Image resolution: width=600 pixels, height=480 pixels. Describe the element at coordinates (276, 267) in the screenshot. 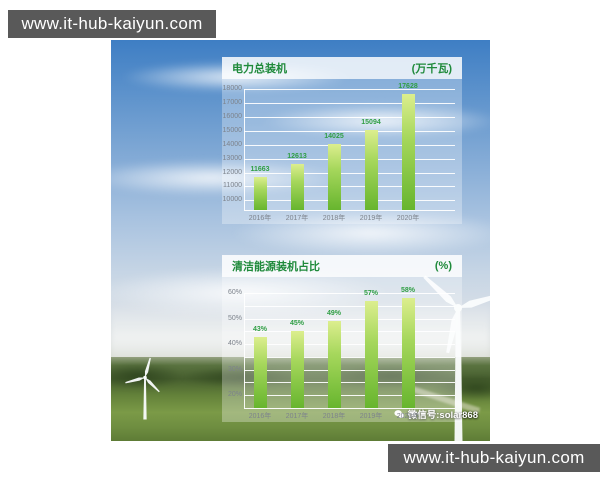

I see `chart-title: 清洁能源装机占比` at that location.